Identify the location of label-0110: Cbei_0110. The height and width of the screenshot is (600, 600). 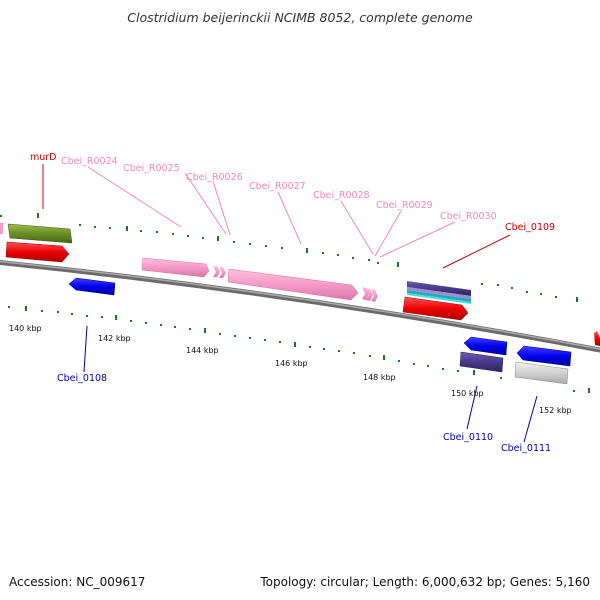
(468, 437).